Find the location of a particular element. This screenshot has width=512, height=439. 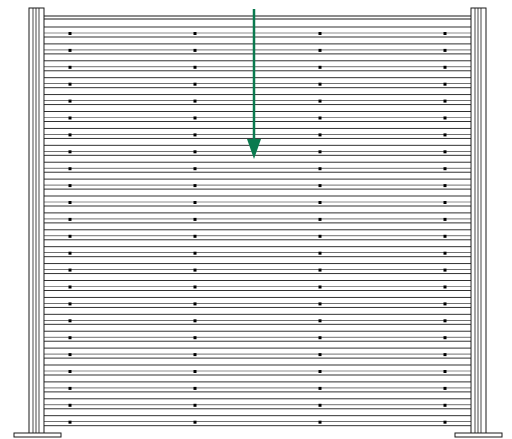

right-base-plate is located at coordinates (478, 435).